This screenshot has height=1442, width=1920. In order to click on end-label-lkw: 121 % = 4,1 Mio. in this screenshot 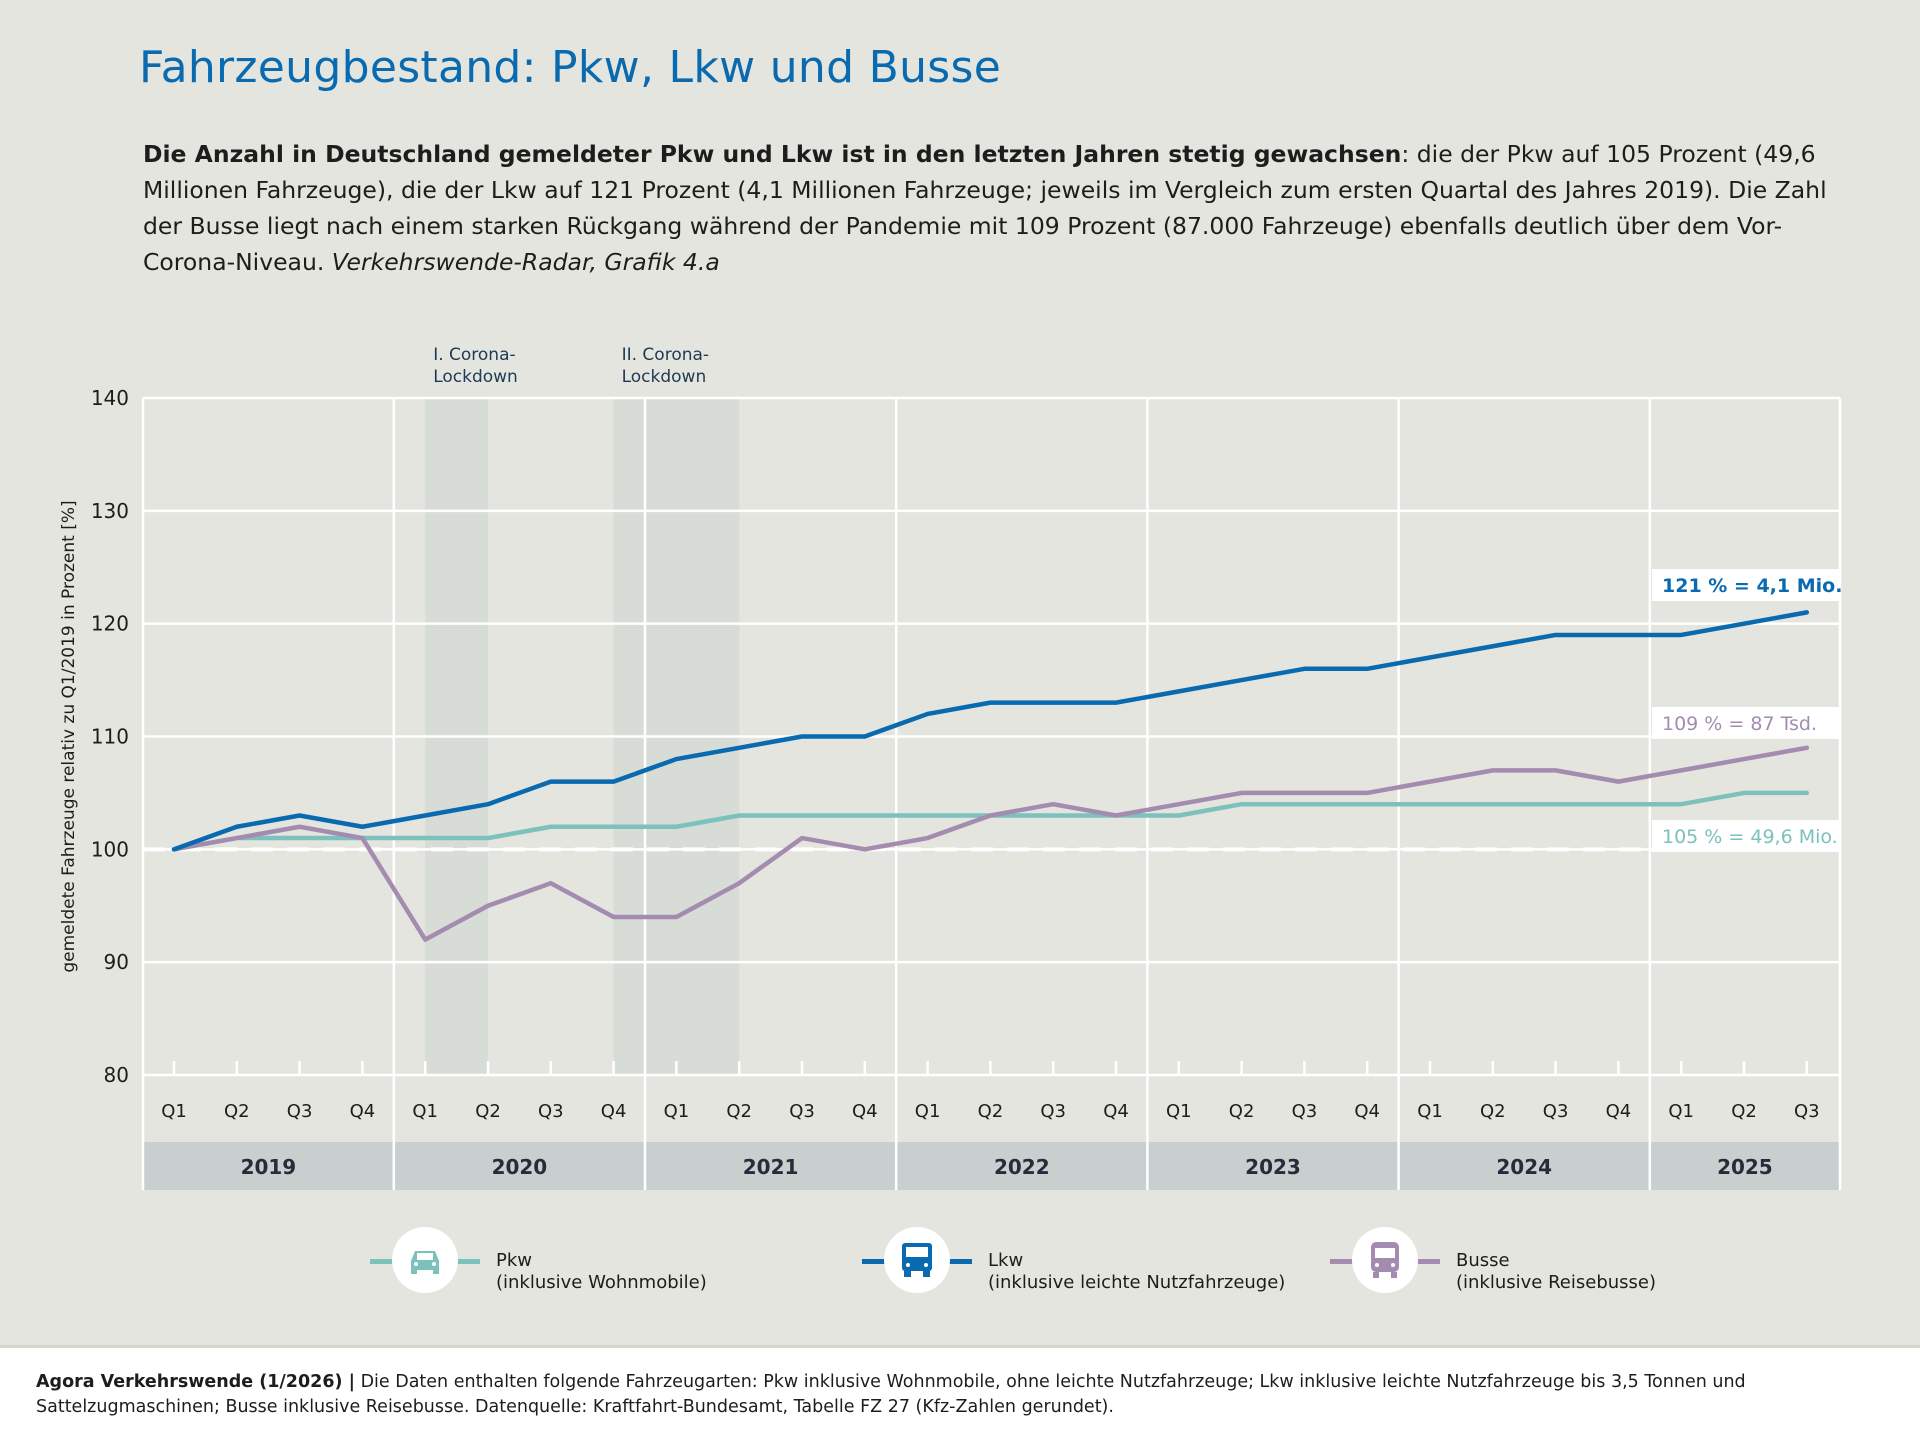, I will do `click(1752, 586)`.